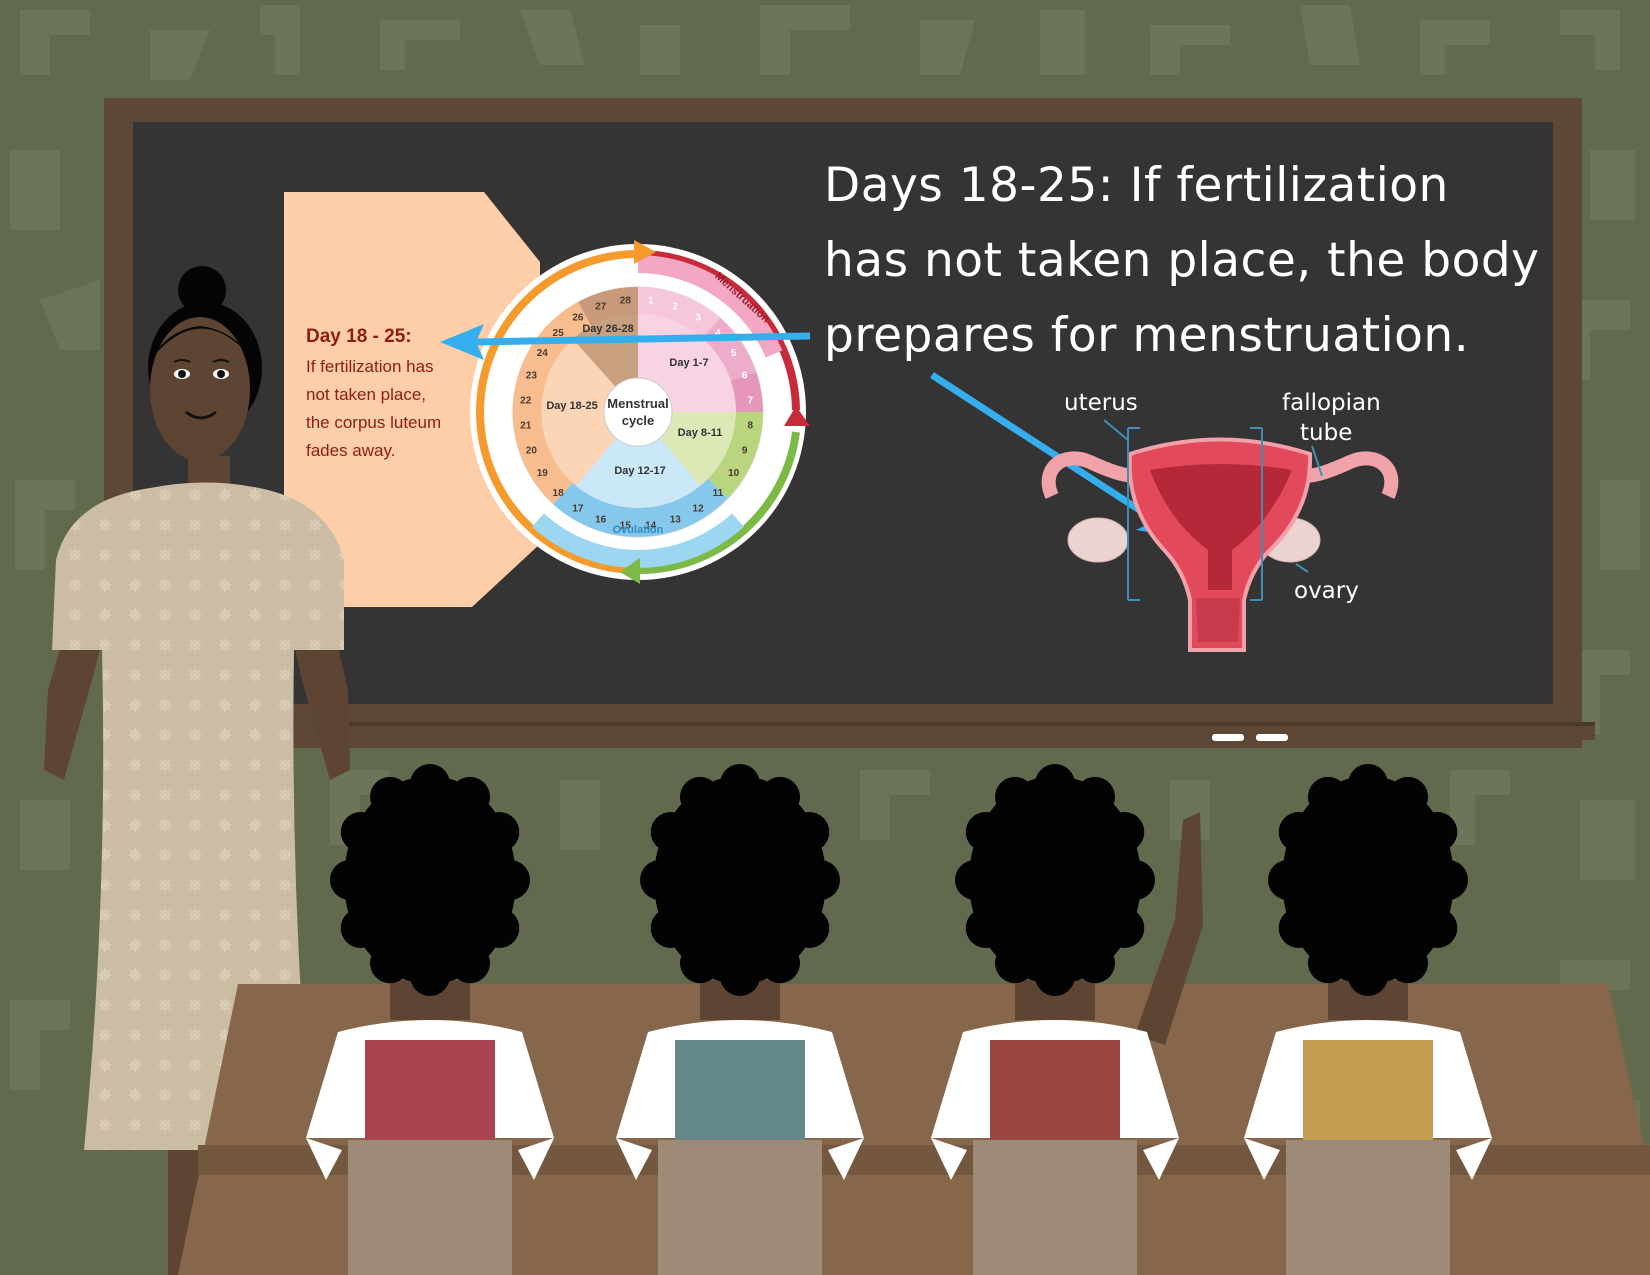 The height and width of the screenshot is (1275, 1650). What do you see at coordinates (1101, 403) in the screenshot?
I see `uterus-label: uterus` at bounding box center [1101, 403].